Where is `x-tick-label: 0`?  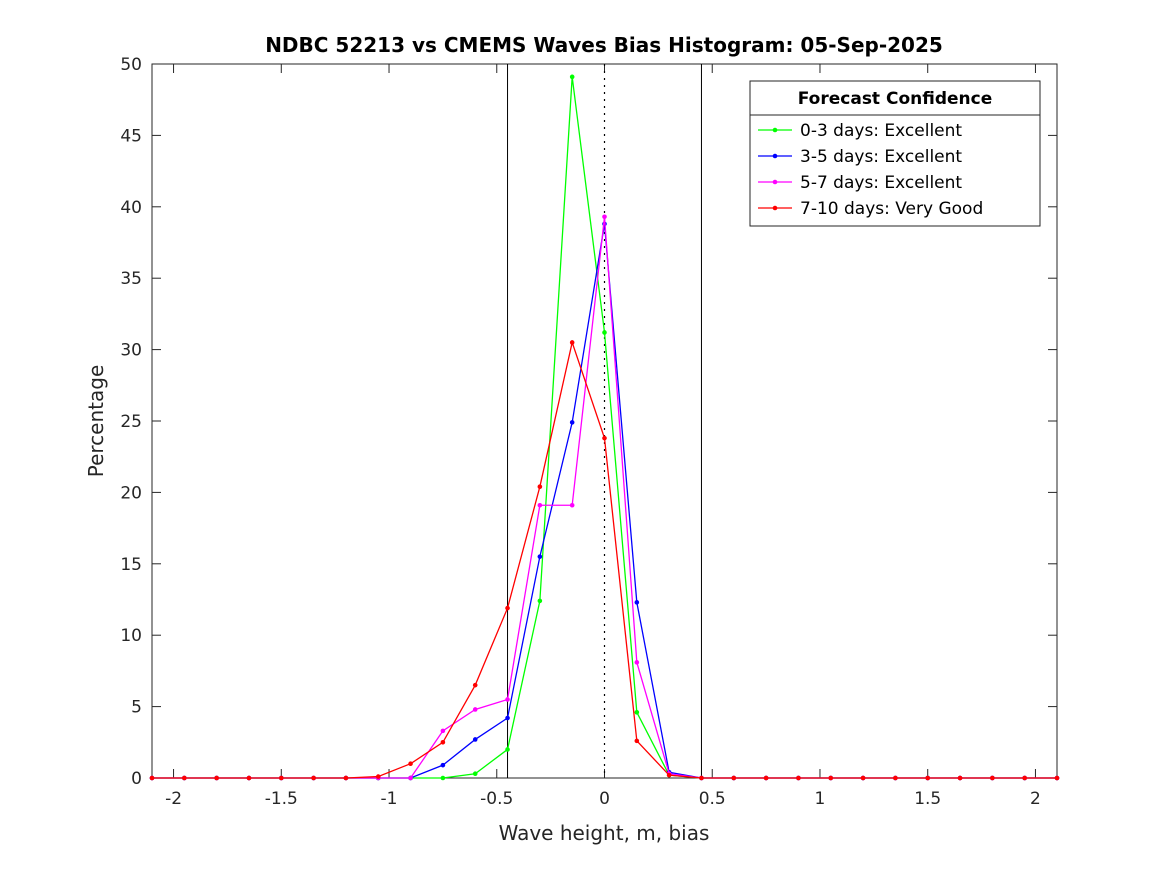
x-tick-label: 0 is located at coordinates (604, 799).